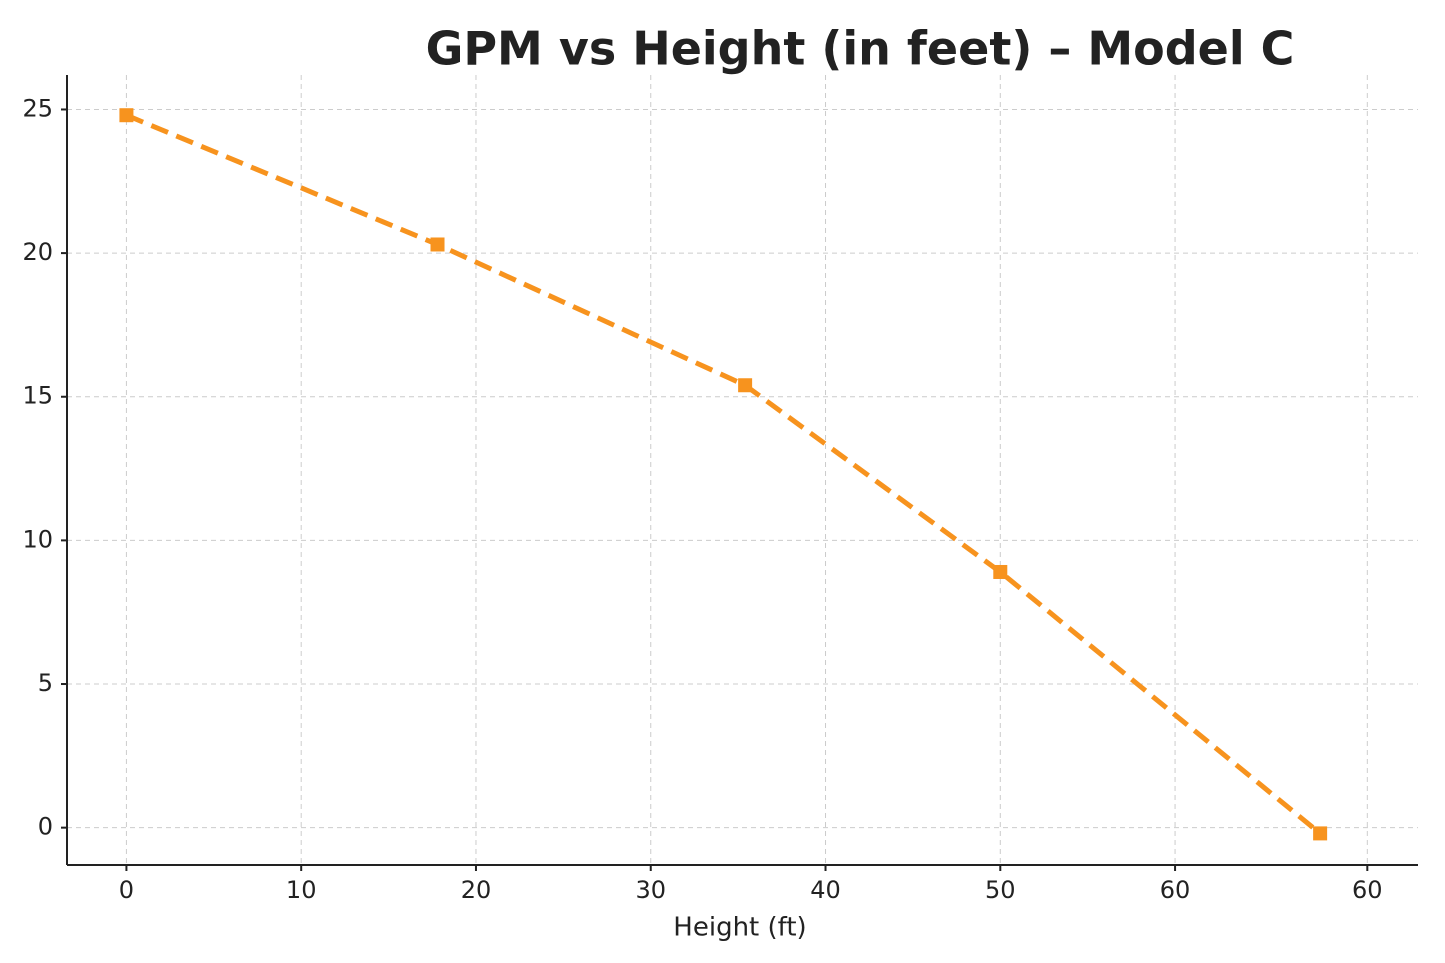  Describe the element at coordinates (37, 108) in the screenshot. I see `y-tick-label: 25` at that location.